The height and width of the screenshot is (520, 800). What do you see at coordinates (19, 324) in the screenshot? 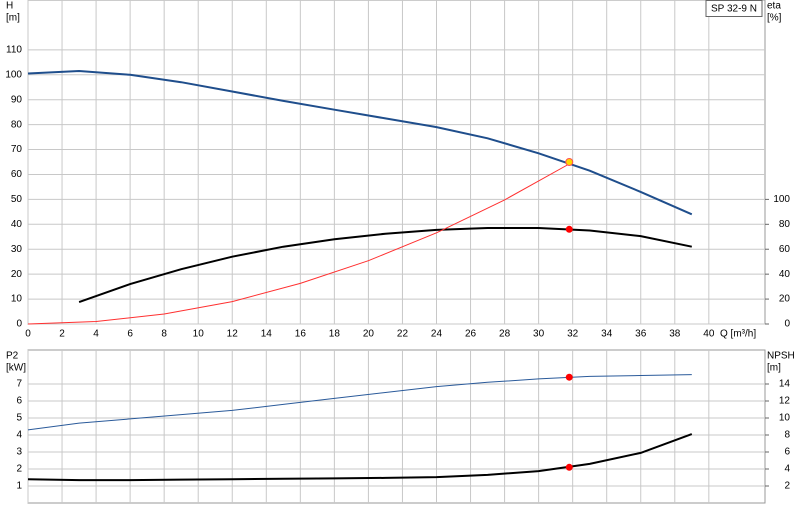
I see `y-tick-label: 0` at bounding box center [19, 324].